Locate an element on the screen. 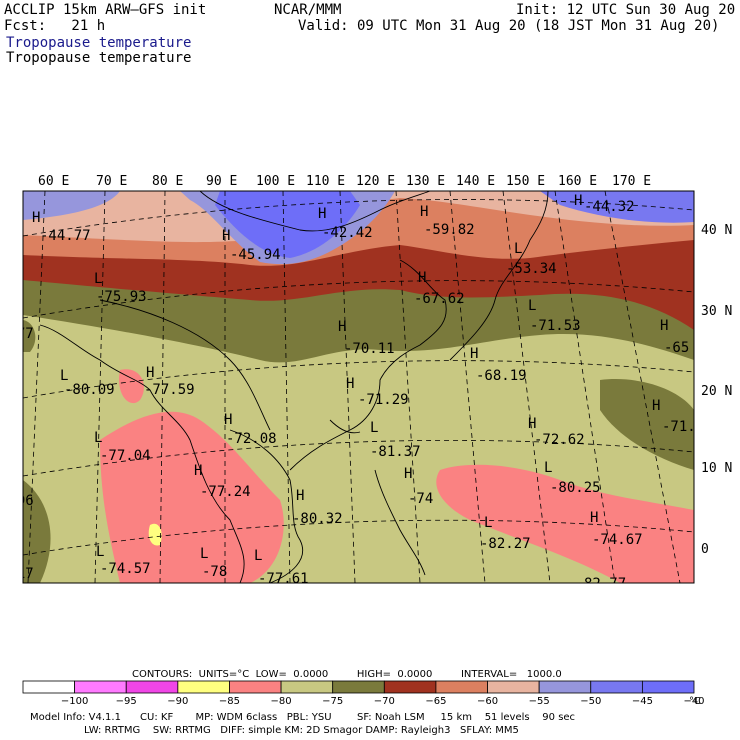 The height and width of the screenshot is (740, 740). model-title: ACCLIP 15km ARW–GFS init is located at coordinates (105, 10).